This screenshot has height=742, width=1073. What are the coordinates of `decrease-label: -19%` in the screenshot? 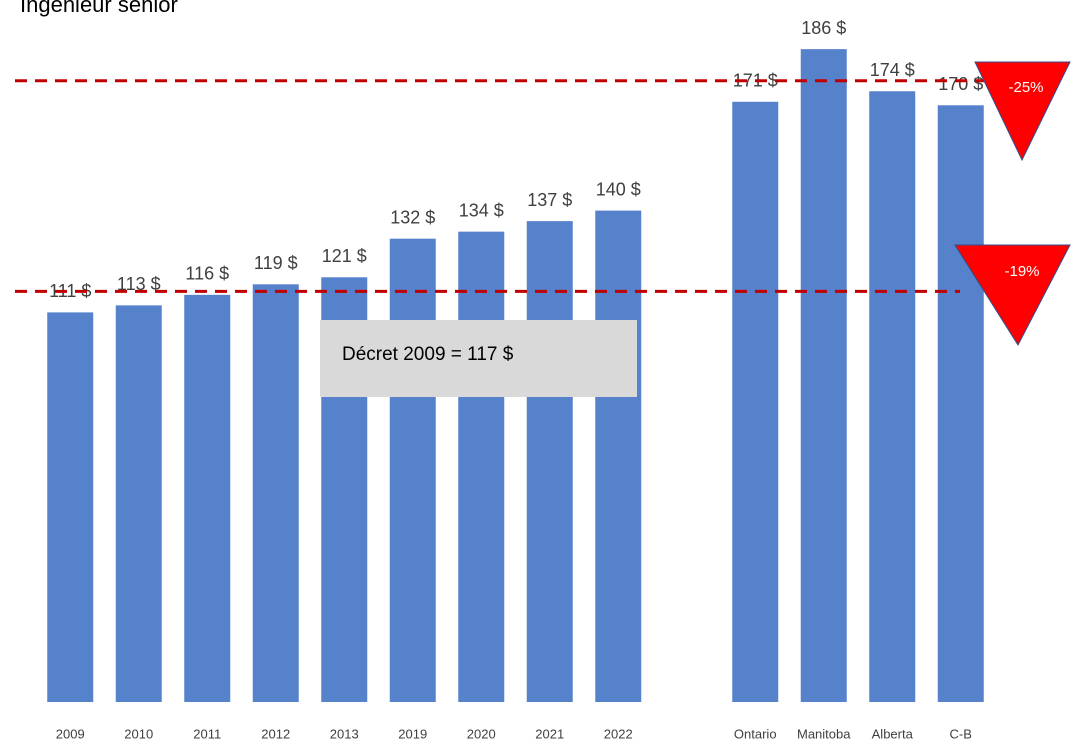 It's located at (1021, 271).